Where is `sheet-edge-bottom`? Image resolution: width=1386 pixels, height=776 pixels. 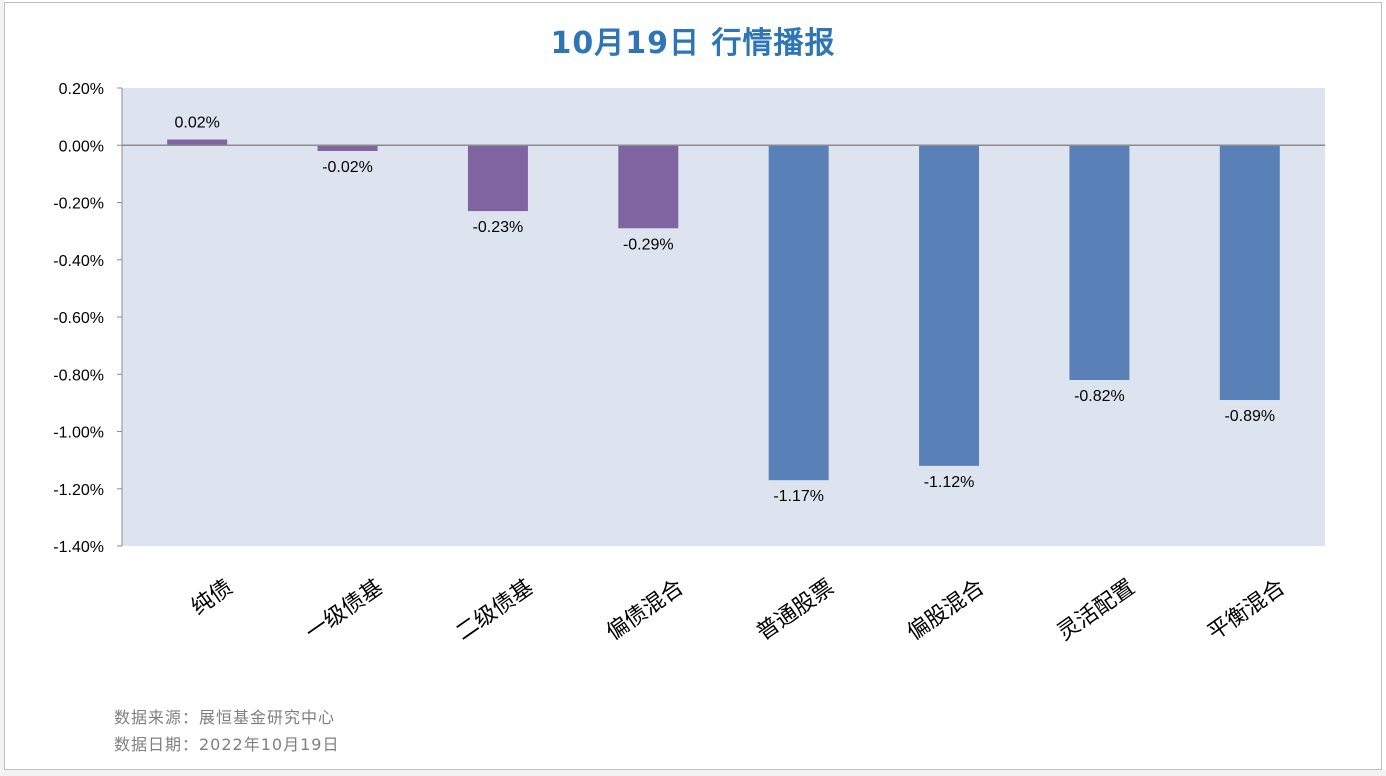
sheet-edge-bottom is located at coordinates (693, 773).